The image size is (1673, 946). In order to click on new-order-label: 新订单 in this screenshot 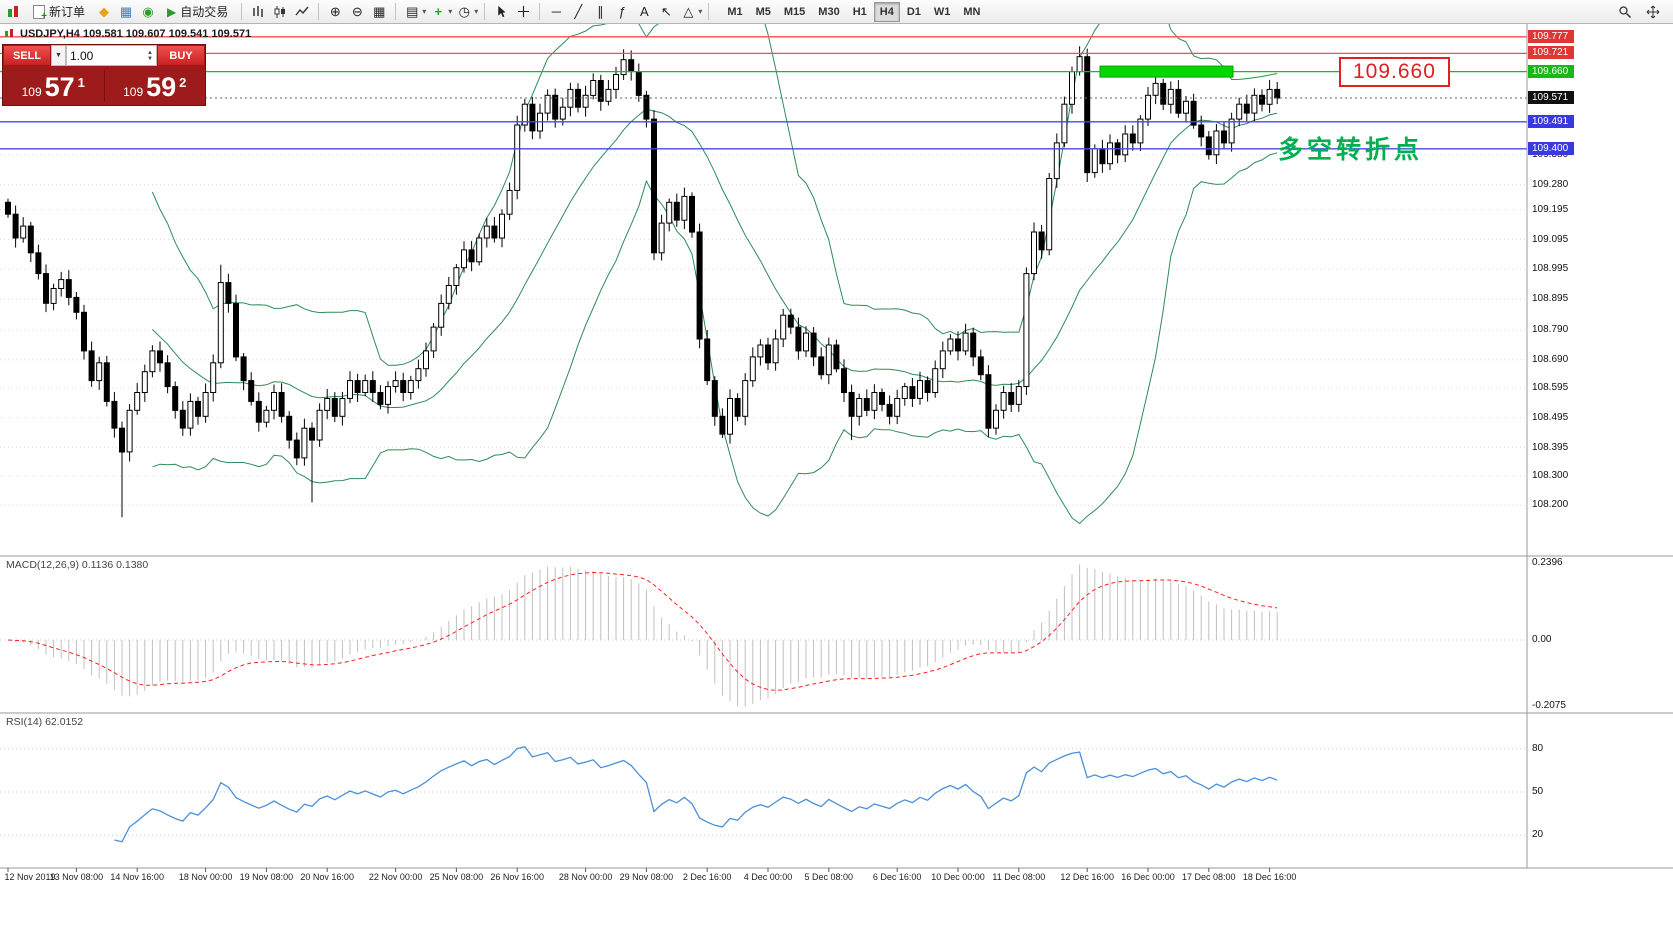, I will do `click(67, 12)`.